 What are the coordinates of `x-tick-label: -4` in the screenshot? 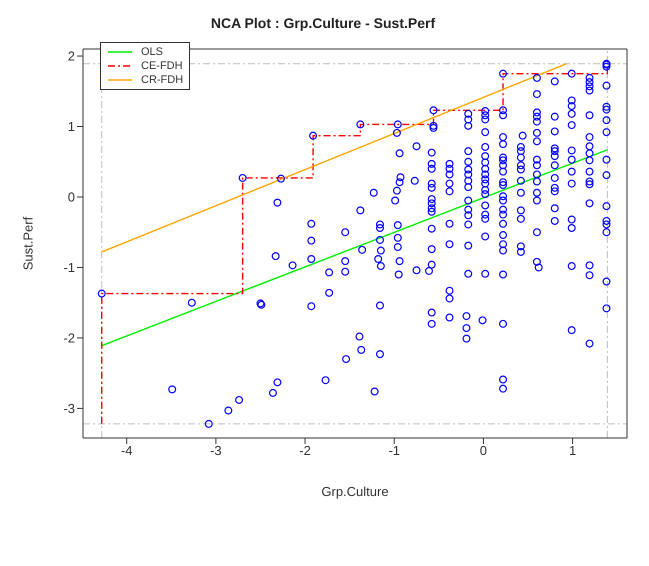 It's located at (126, 450).